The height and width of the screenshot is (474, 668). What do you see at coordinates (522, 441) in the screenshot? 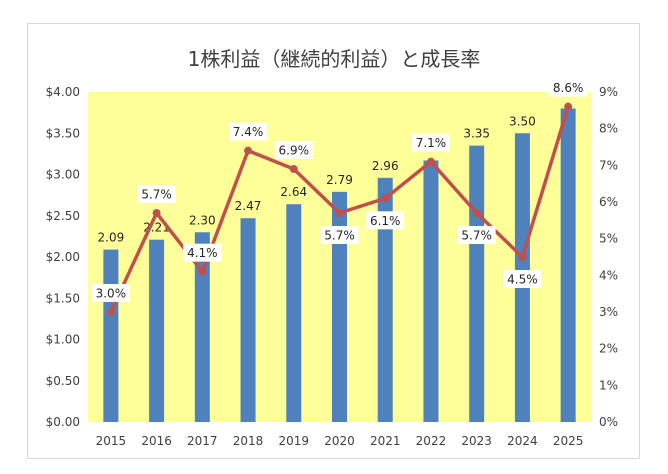
I see `x-tick-label-2024: 2024` at bounding box center [522, 441].